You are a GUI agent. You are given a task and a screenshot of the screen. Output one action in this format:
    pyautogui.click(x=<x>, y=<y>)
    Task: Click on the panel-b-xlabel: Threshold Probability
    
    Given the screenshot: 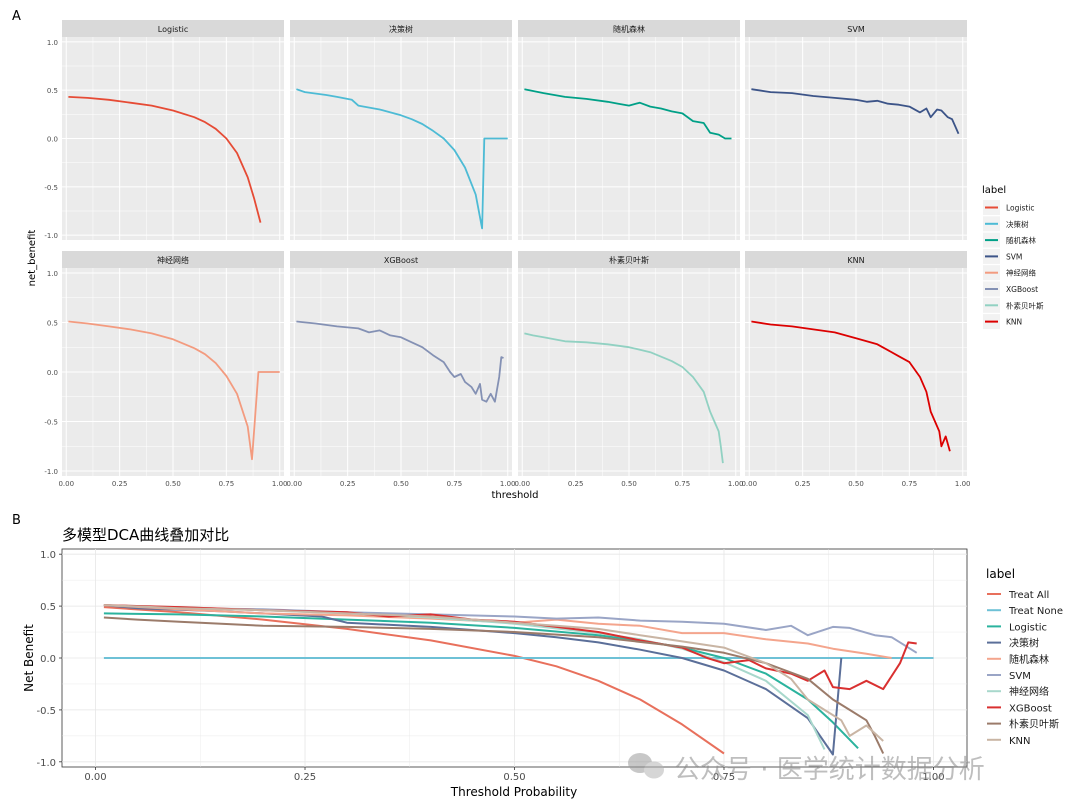 What is the action you would take?
    pyautogui.click(x=513, y=792)
    